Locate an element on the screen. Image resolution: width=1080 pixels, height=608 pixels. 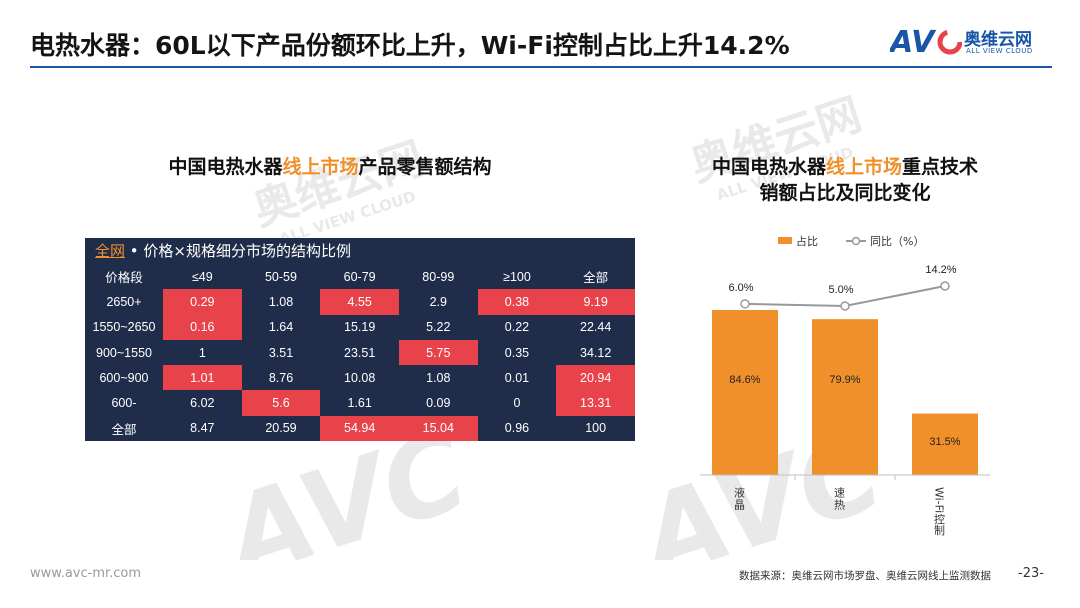
table-cell: 6.02 is located at coordinates (202, 403).